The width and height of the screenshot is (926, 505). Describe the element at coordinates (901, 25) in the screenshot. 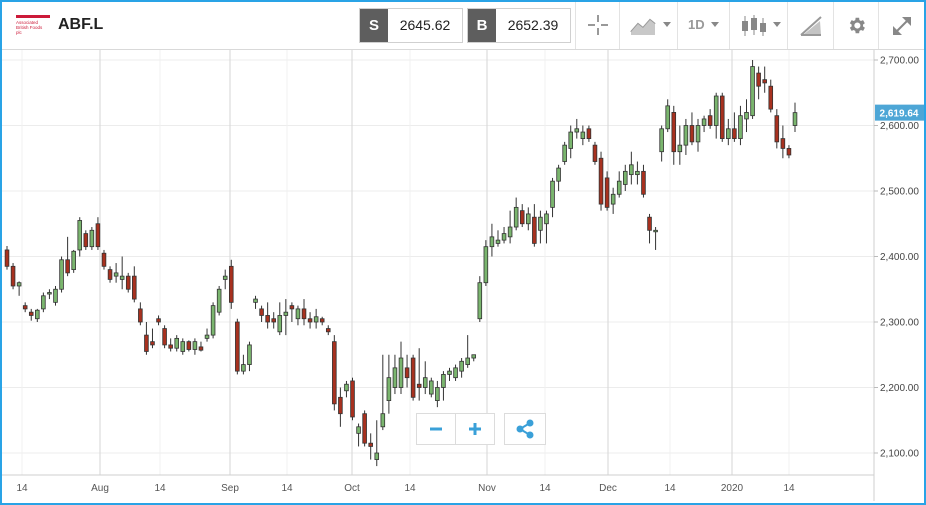

I see `fullscreen-button` at that location.